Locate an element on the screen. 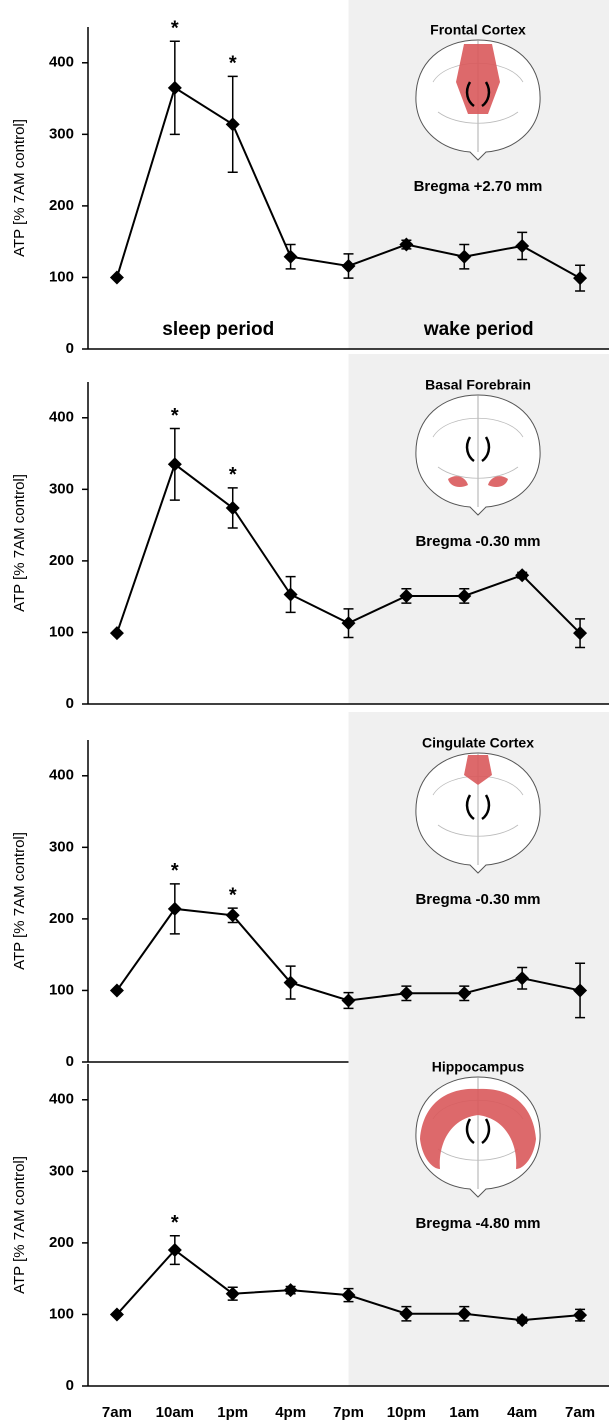 This screenshot has width=609, height=1424. x-tick-label: 1pm is located at coordinates (232, 1412).